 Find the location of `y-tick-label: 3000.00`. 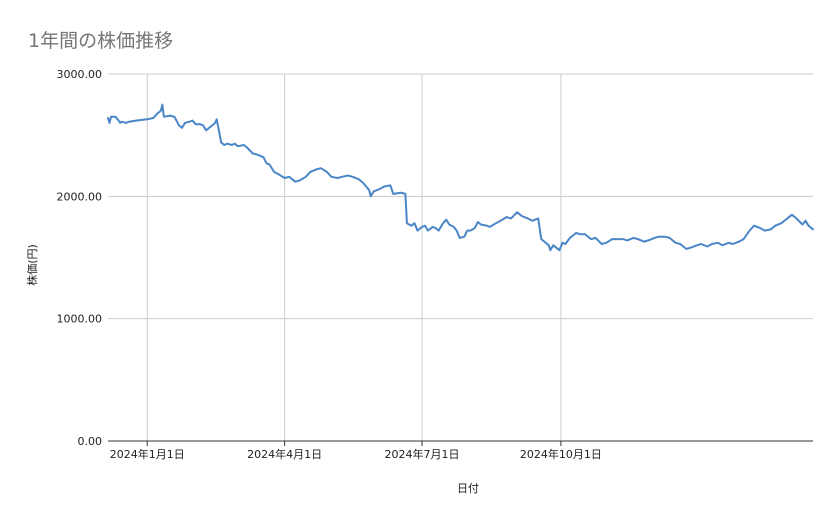

y-tick-label: 3000.00 is located at coordinates (80, 74).